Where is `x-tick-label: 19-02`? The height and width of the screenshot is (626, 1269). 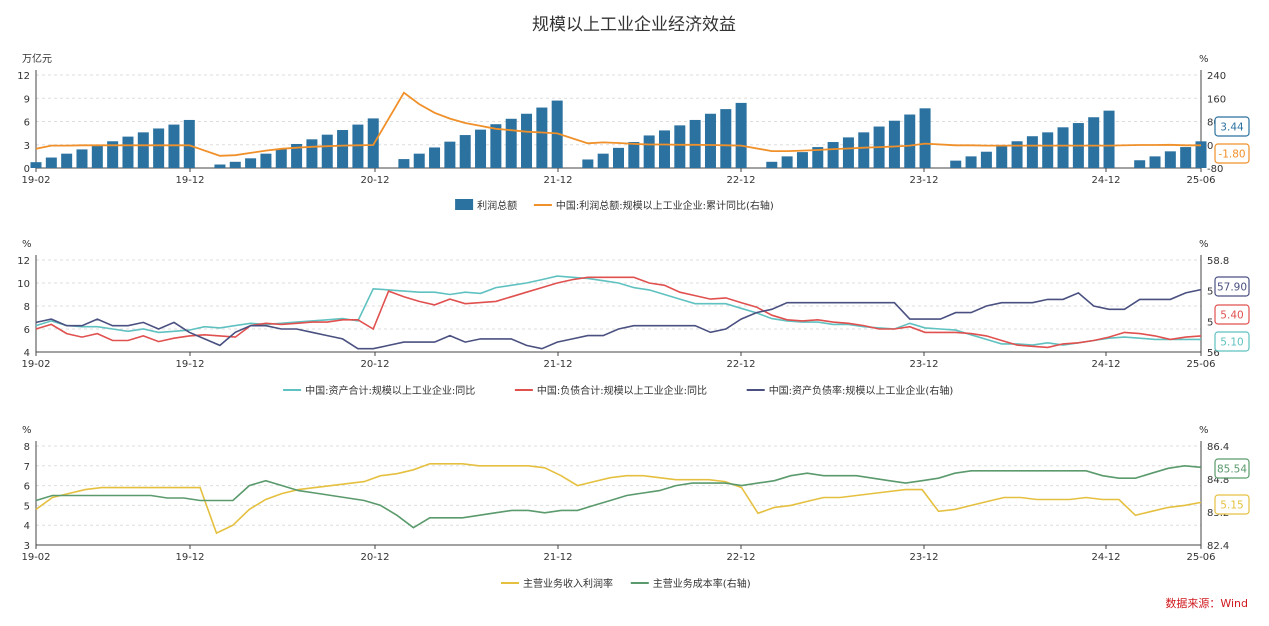
x-tick-label: 19-02 is located at coordinates (35, 180).